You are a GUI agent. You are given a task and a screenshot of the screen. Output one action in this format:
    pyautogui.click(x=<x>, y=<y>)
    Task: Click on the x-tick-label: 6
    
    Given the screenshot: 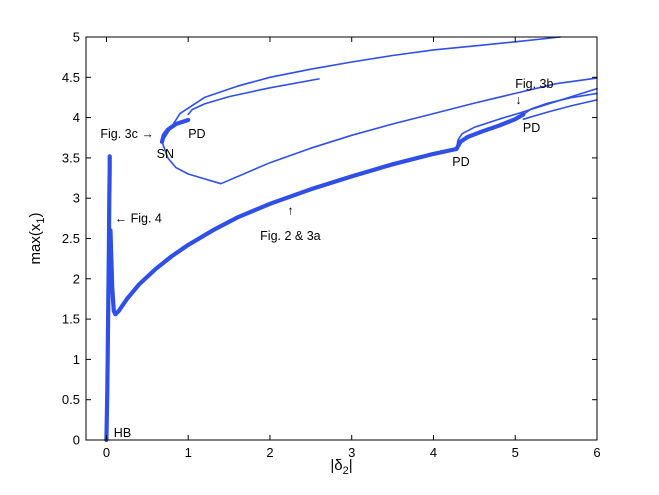 What is the action you would take?
    pyautogui.click(x=596, y=452)
    